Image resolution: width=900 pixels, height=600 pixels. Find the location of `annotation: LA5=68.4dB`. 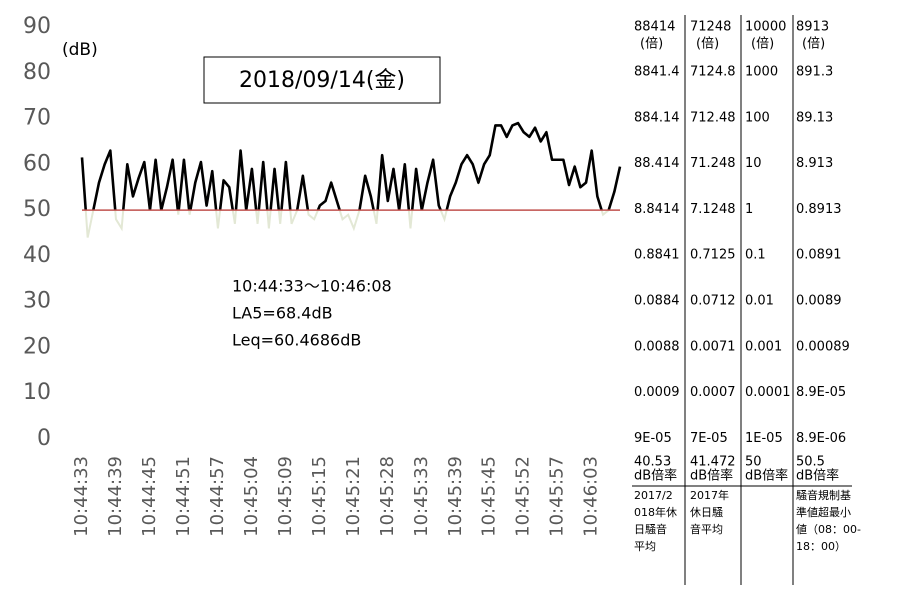

annotation: LA5=68.4dB is located at coordinates (282, 313).